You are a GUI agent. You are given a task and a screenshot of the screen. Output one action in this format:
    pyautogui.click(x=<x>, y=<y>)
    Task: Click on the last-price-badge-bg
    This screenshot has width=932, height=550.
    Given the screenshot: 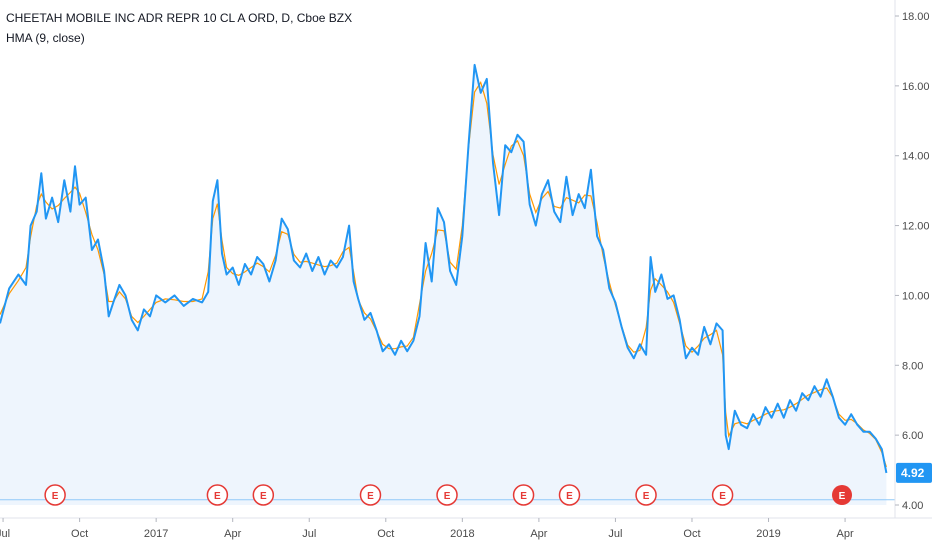 What is the action you would take?
    pyautogui.click(x=914, y=472)
    